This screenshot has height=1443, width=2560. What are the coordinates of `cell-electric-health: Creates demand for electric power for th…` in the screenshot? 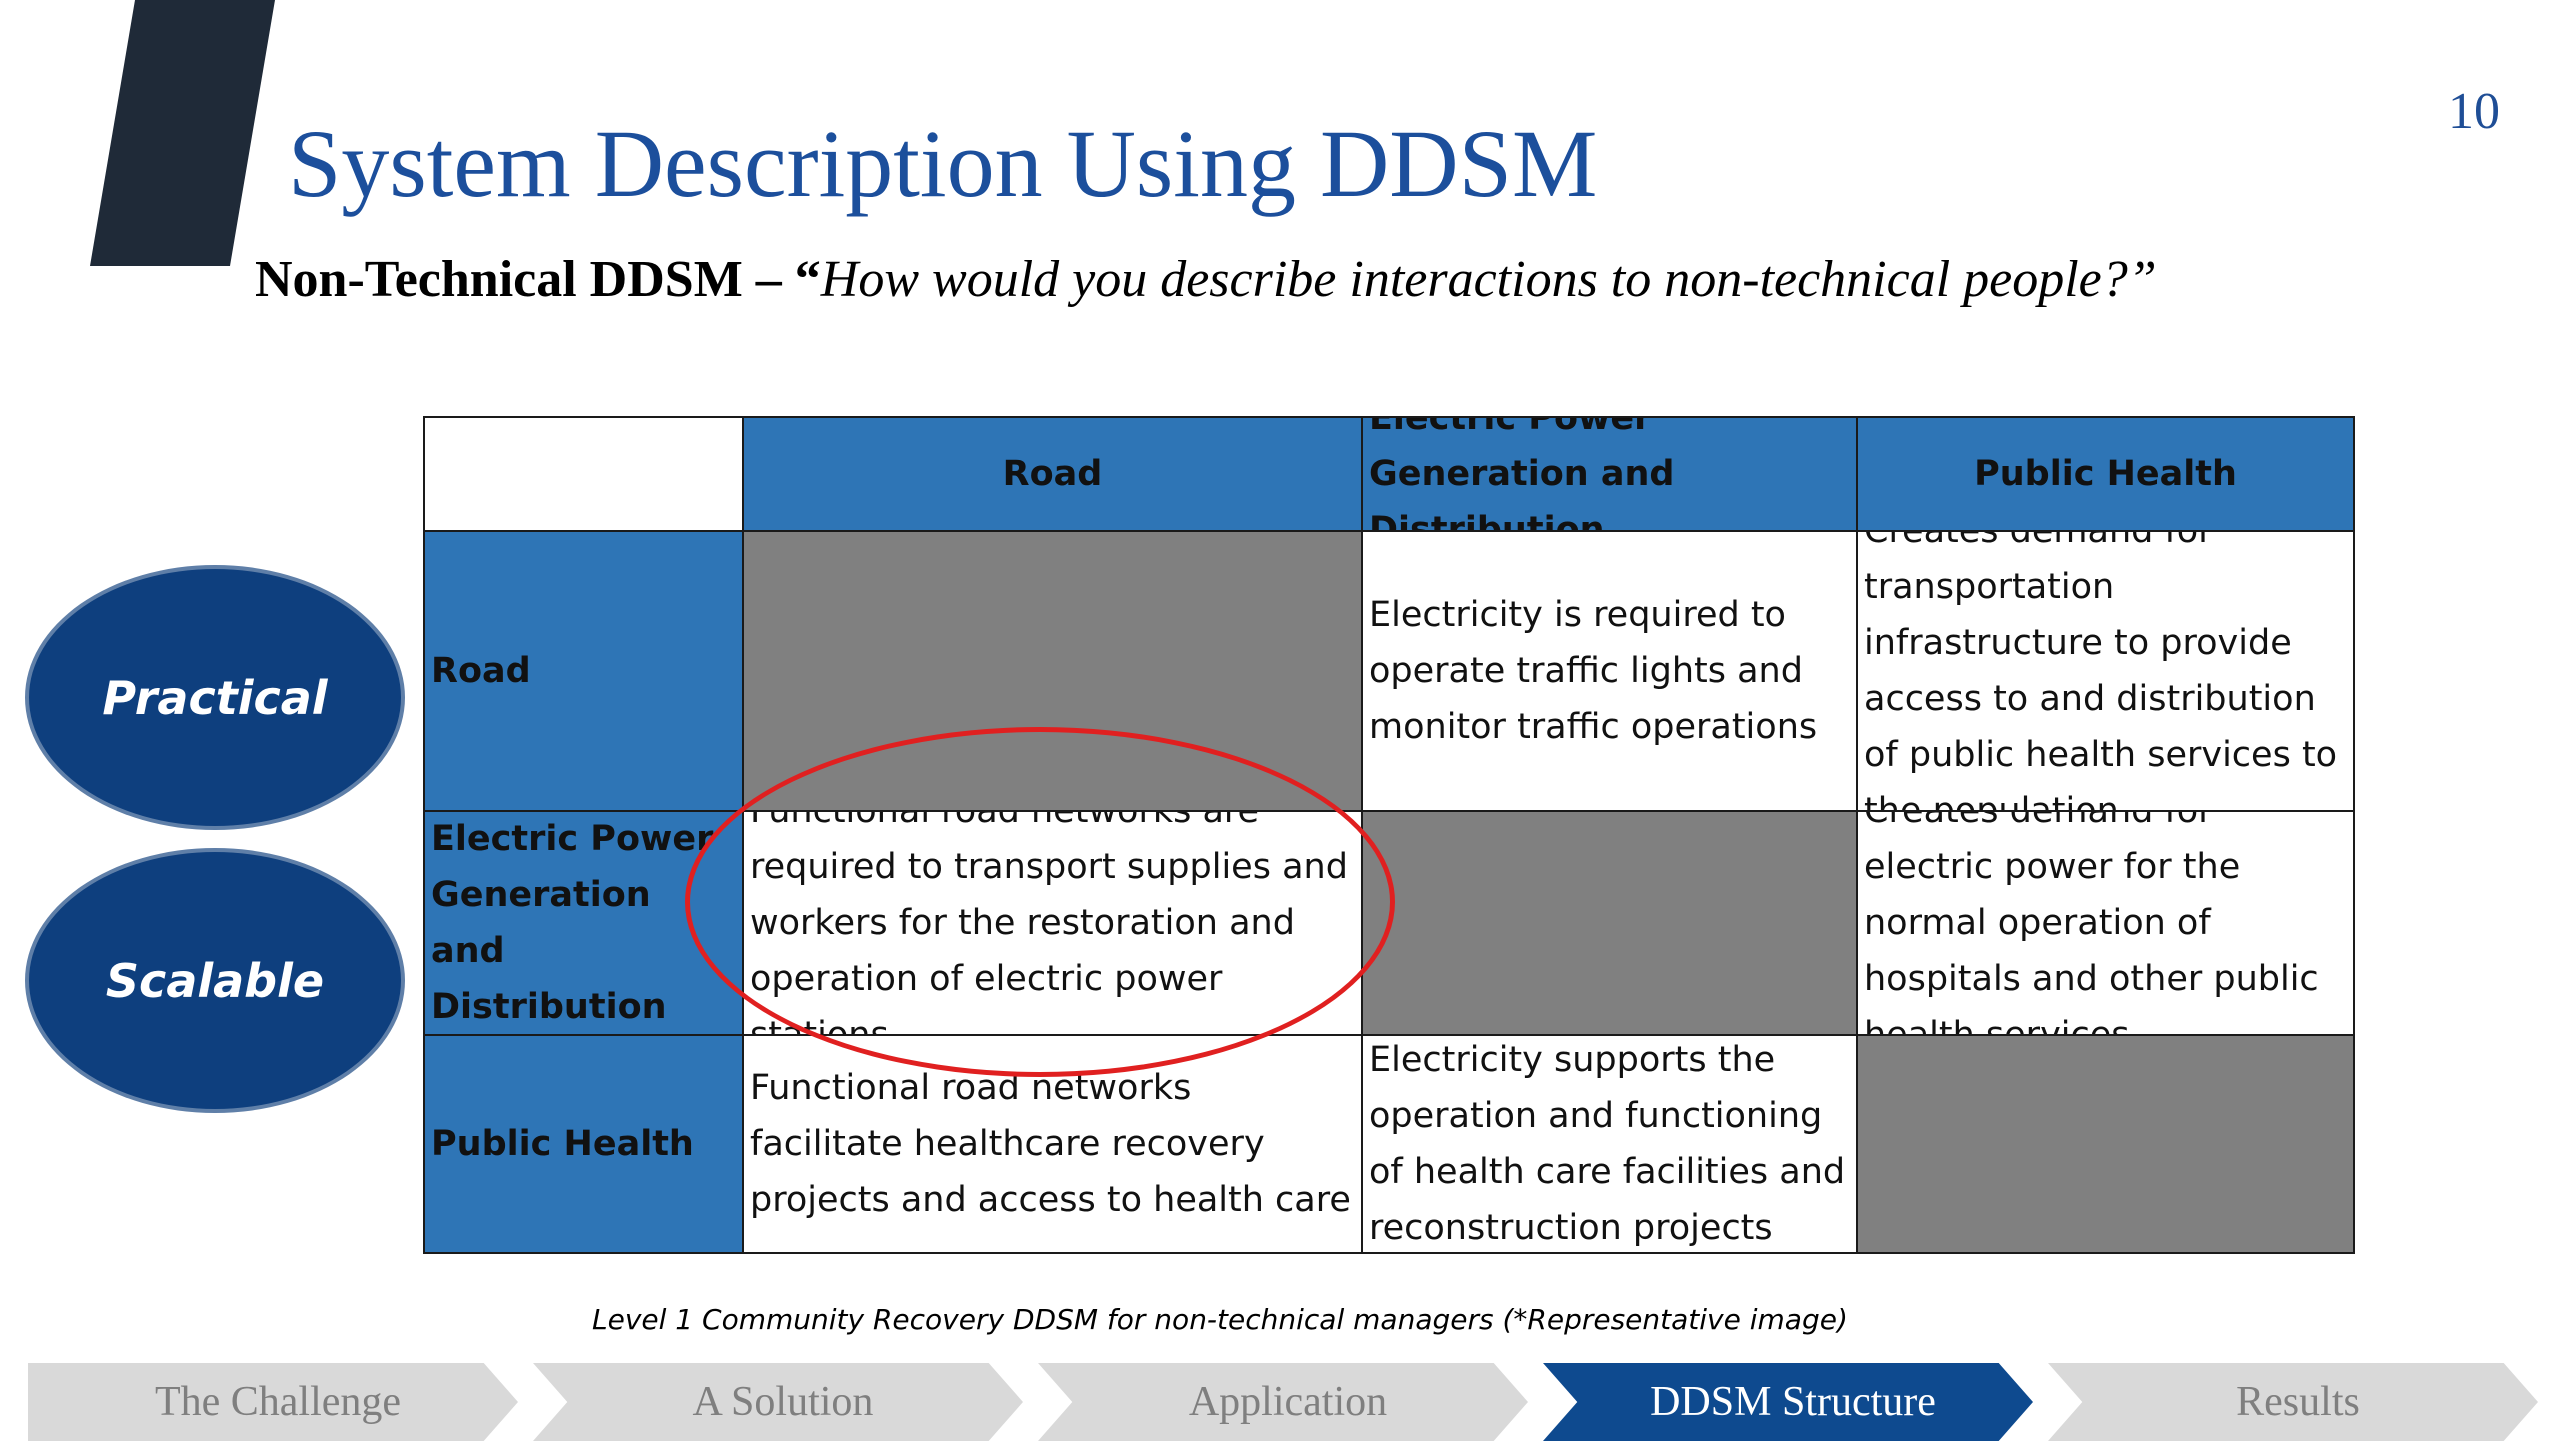 It's located at (2105, 923).